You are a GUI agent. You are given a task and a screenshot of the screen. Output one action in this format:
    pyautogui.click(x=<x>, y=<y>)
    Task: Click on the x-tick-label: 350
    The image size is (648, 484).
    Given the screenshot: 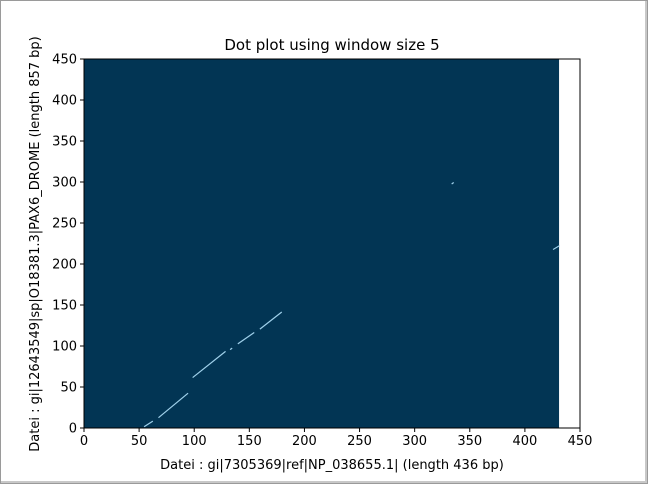 What is the action you would take?
    pyautogui.click(x=469, y=441)
    